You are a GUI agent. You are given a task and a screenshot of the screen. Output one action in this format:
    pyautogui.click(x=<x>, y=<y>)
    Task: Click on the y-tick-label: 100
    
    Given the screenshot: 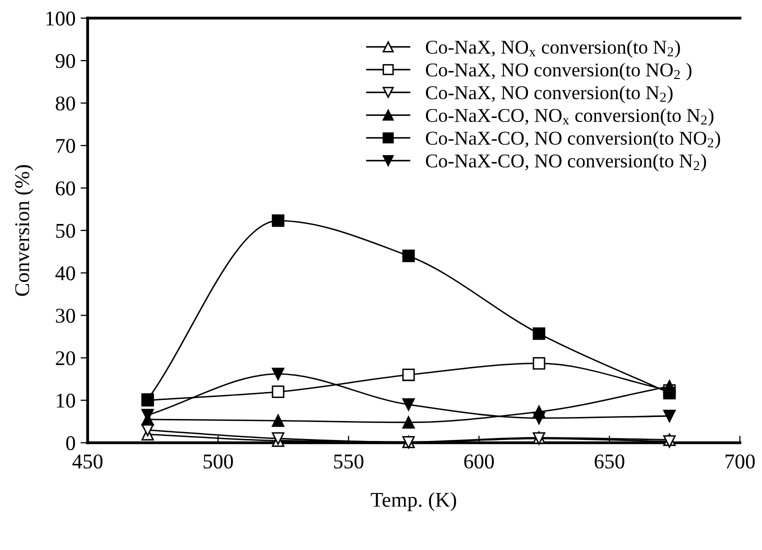 What is the action you would take?
    pyautogui.click(x=61, y=19)
    